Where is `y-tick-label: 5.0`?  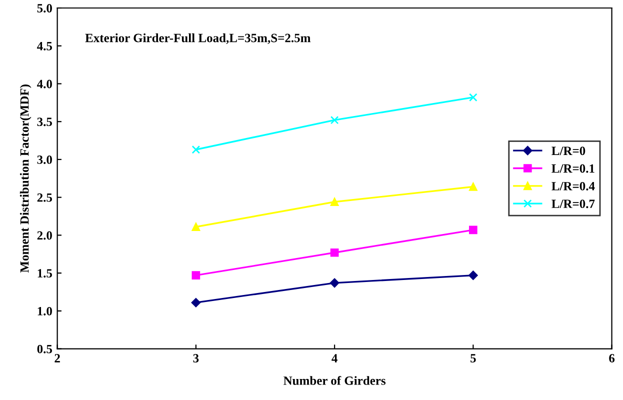
y-tick-label: 5.0 is located at coordinates (44, 8).